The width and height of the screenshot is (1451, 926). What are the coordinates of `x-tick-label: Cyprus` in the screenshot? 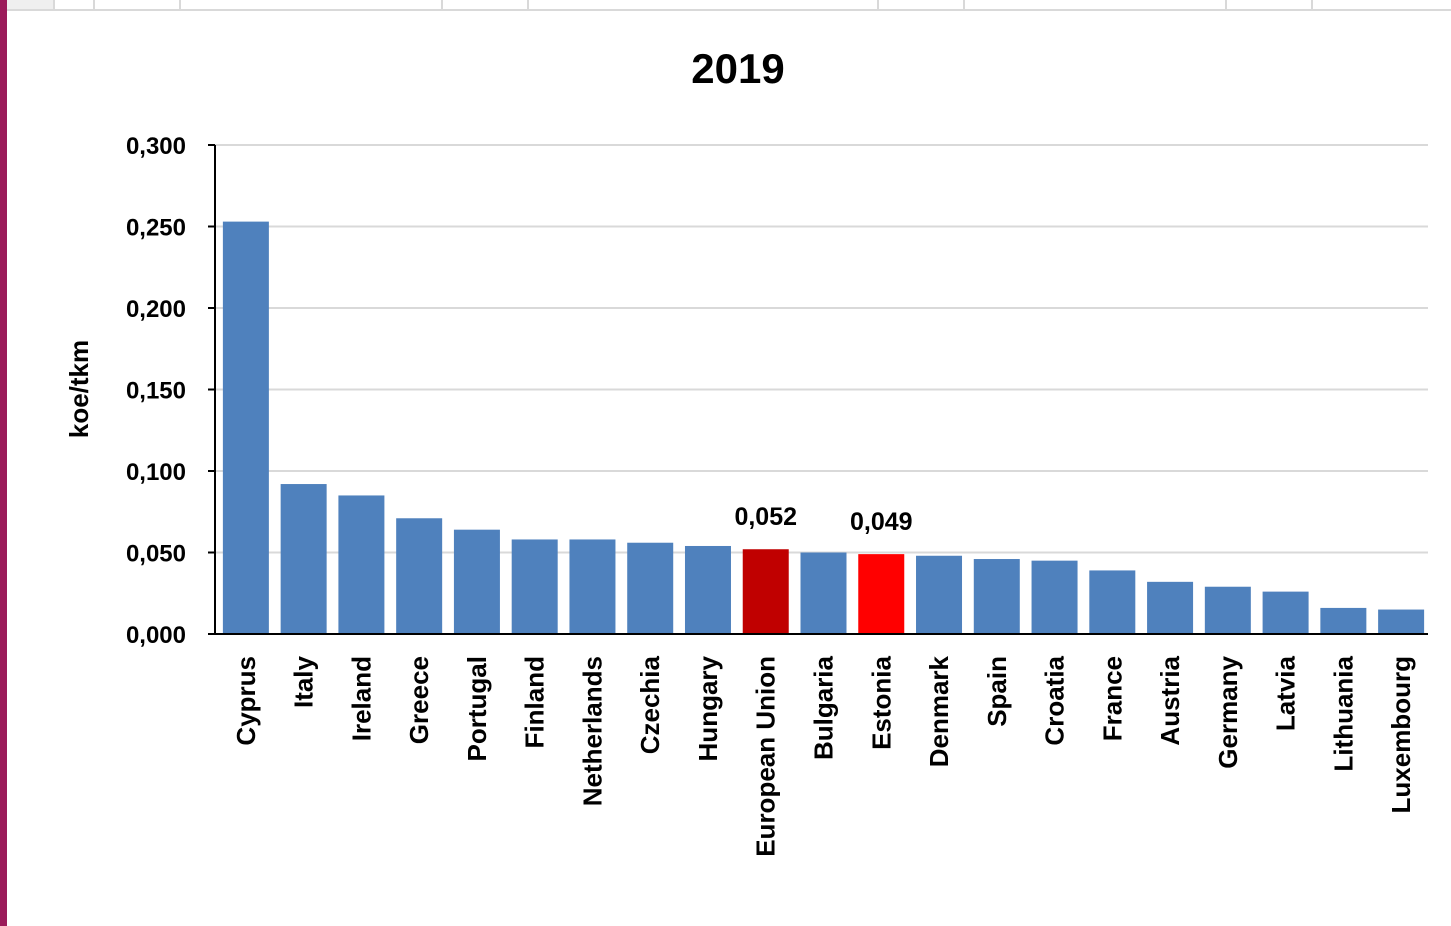 It's located at (246, 701).